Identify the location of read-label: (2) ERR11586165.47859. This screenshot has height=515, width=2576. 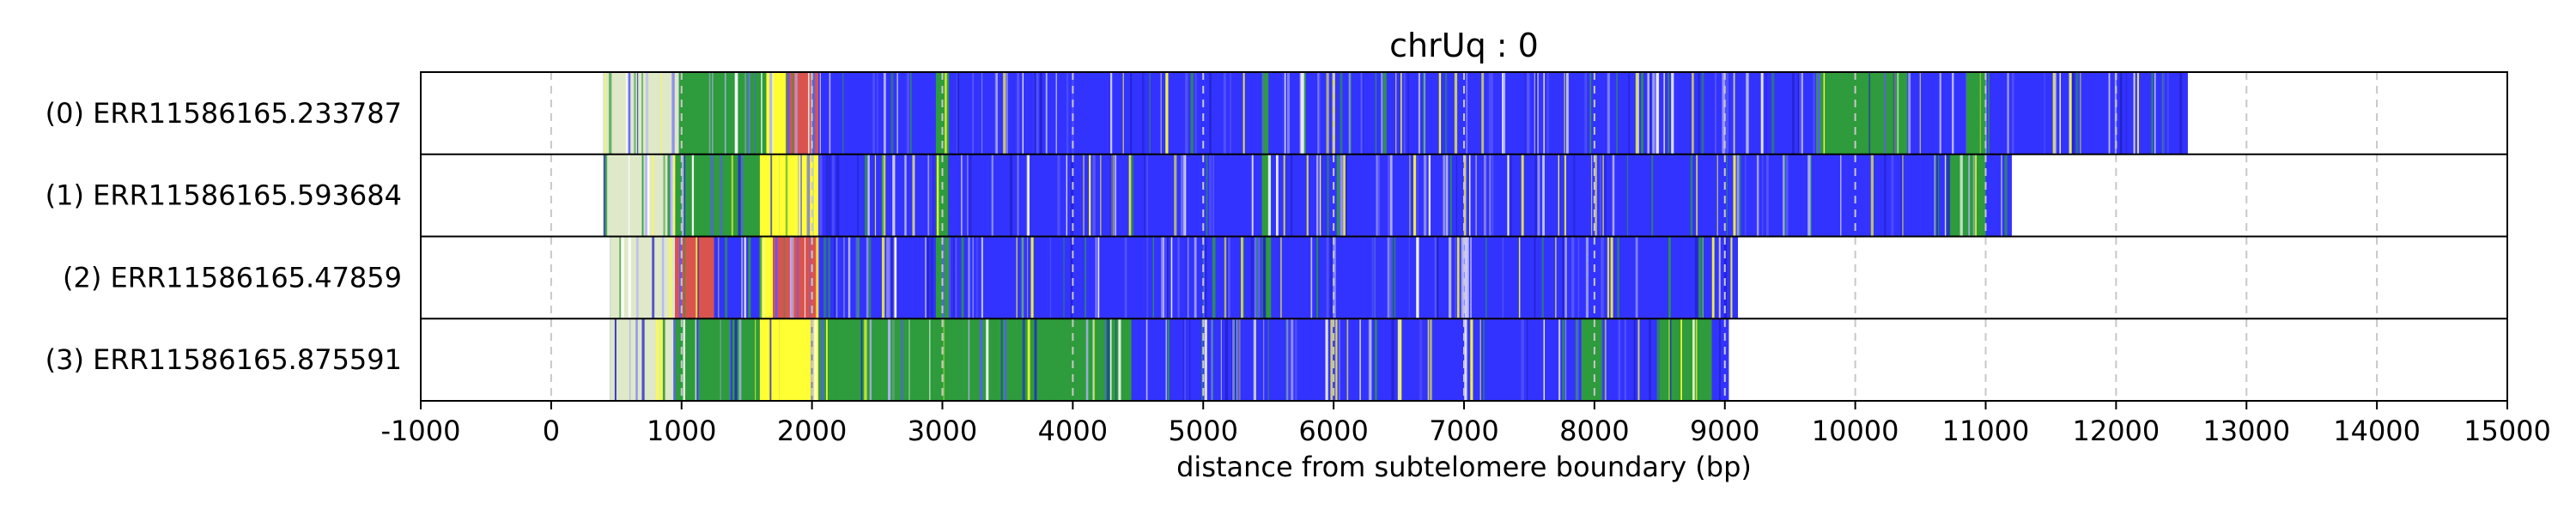
(232, 277).